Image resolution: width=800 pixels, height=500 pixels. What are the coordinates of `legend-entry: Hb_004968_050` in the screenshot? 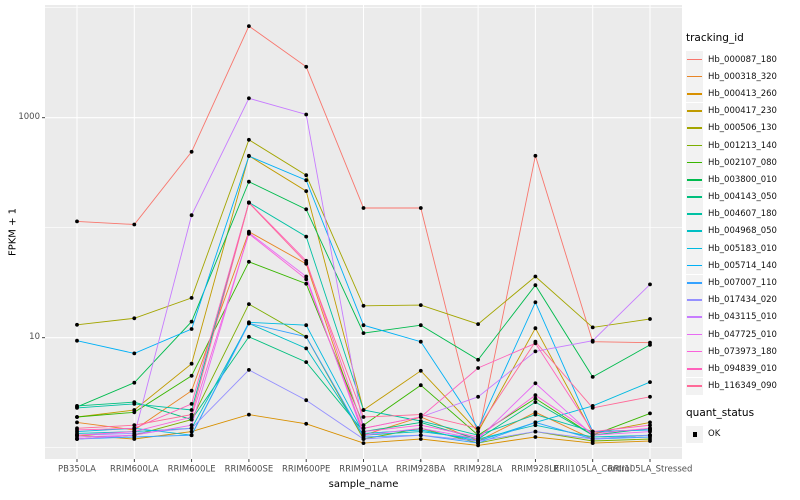 It's located at (742, 231).